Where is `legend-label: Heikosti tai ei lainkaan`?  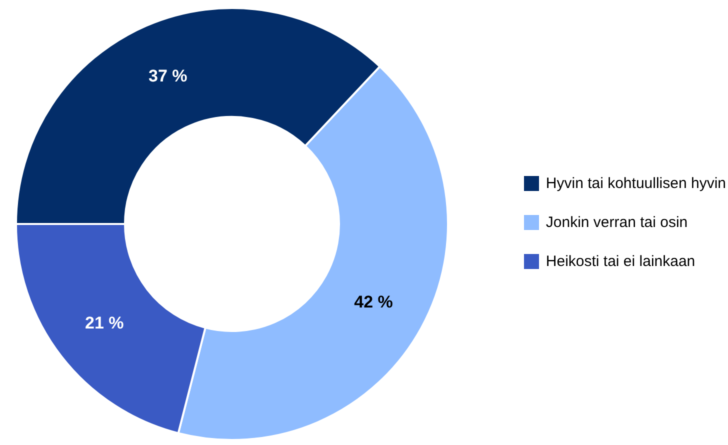
legend-label: Heikosti tai ei lainkaan is located at coordinates (621, 261).